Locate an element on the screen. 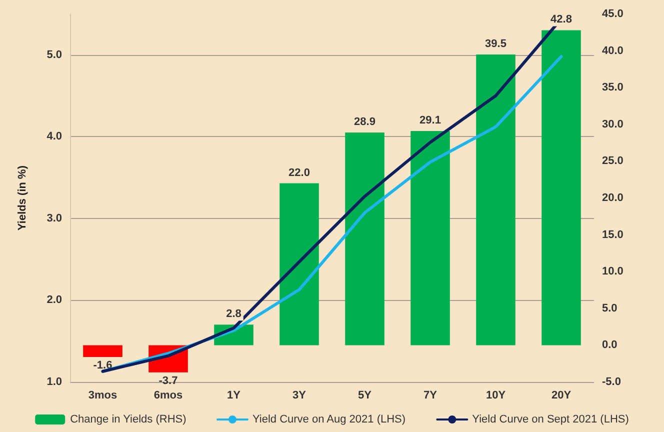 Image resolution: width=664 pixels, height=432 pixels. y-tick-label: 1.0 is located at coordinates (54, 382).